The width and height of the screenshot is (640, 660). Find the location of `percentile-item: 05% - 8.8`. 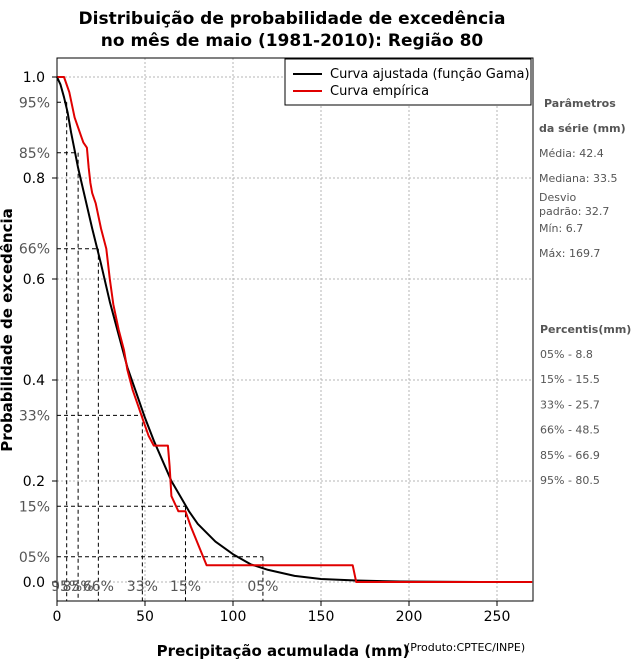

percentile-item: 05% - 8.8 is located at coordinates (566, 354).